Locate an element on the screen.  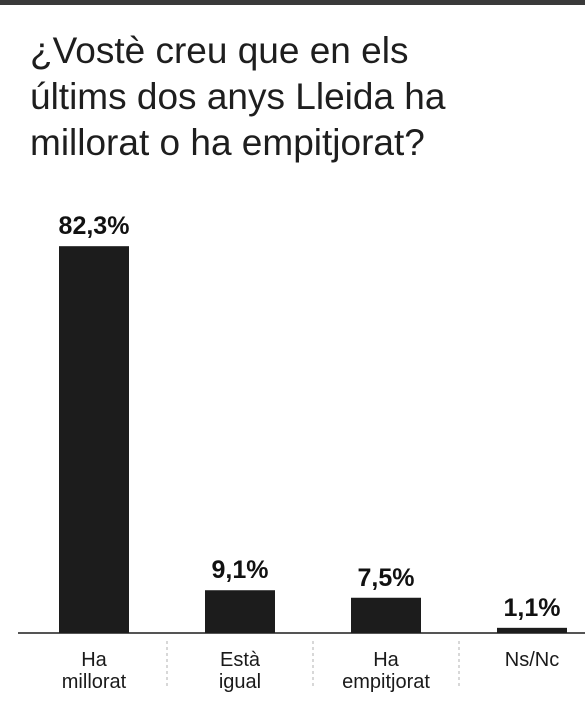
category-label: Ns/Nc is located at coordinates (532, 660).